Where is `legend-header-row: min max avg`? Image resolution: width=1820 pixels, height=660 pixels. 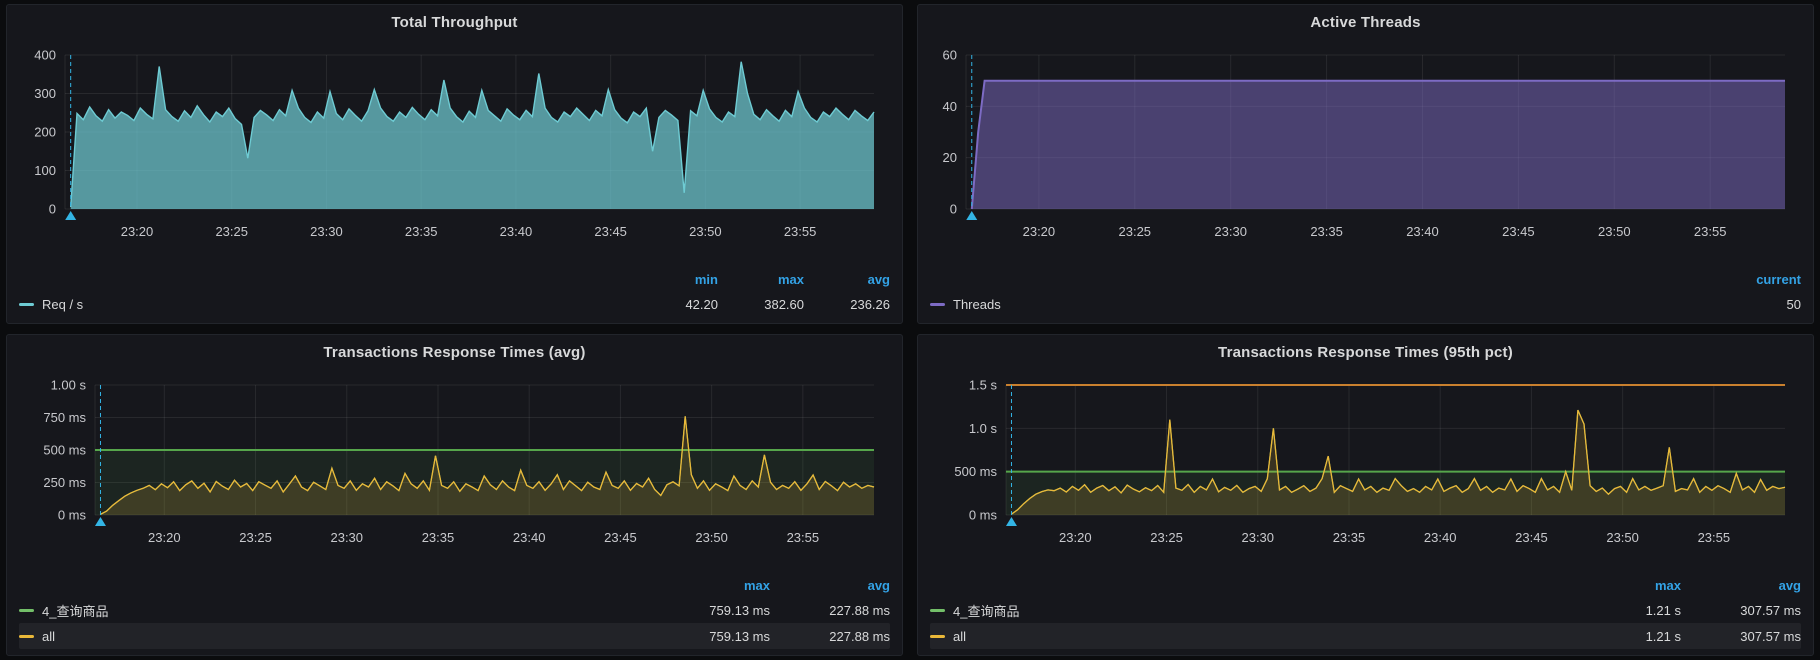 legend-header-row: min max avg is located at coordinates (454, 279).